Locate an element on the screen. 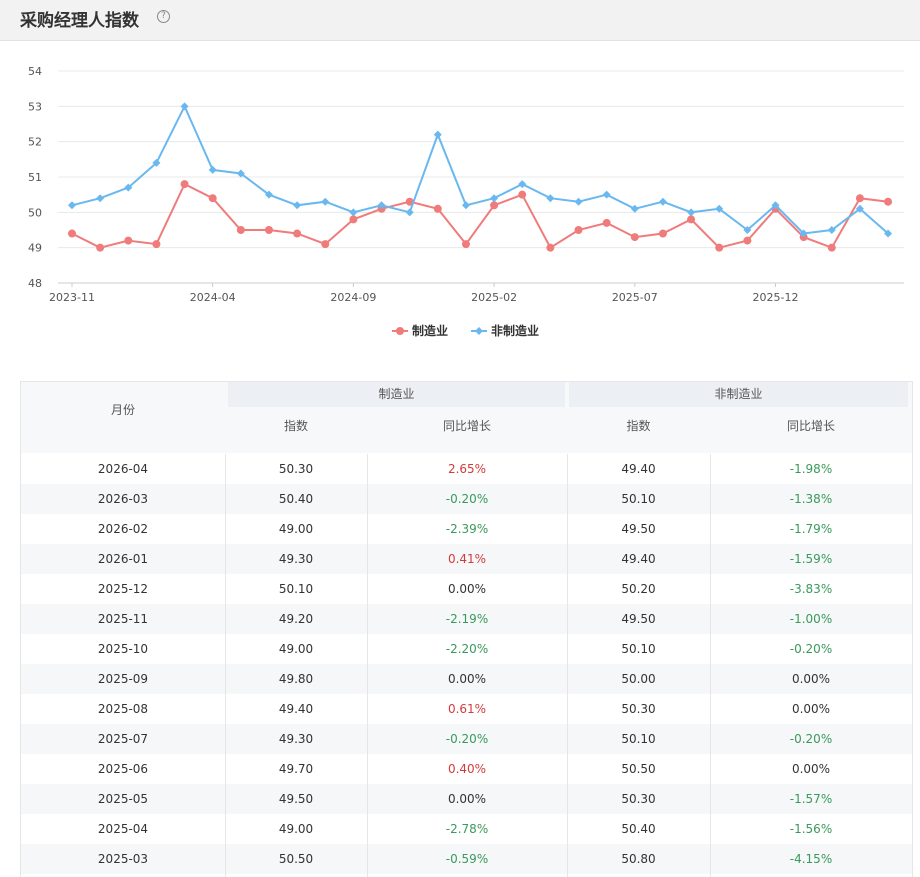 The width and height of the screenshot is (920, 877). manufacturing-group-header: 制造业 is located at coordinates (396, 394).